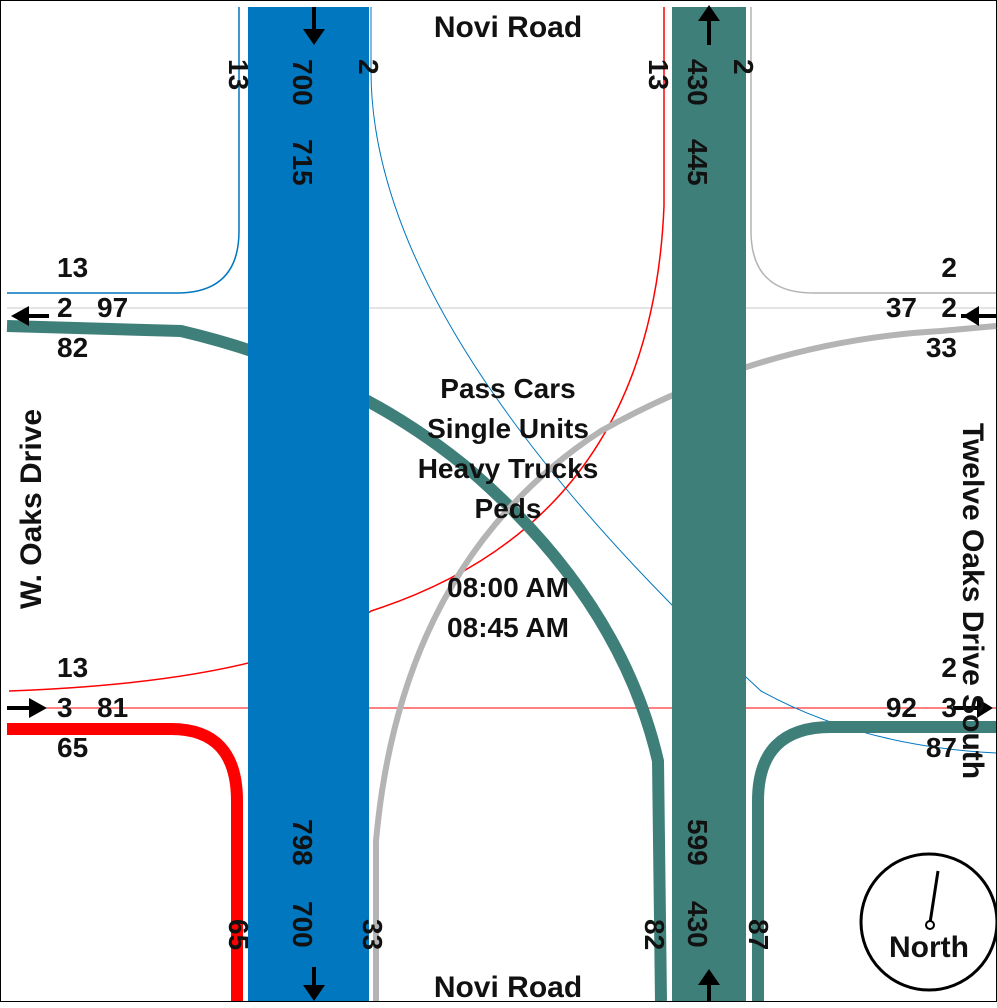  I want to click on north-road-name: Novi Road, so click(508, 27).